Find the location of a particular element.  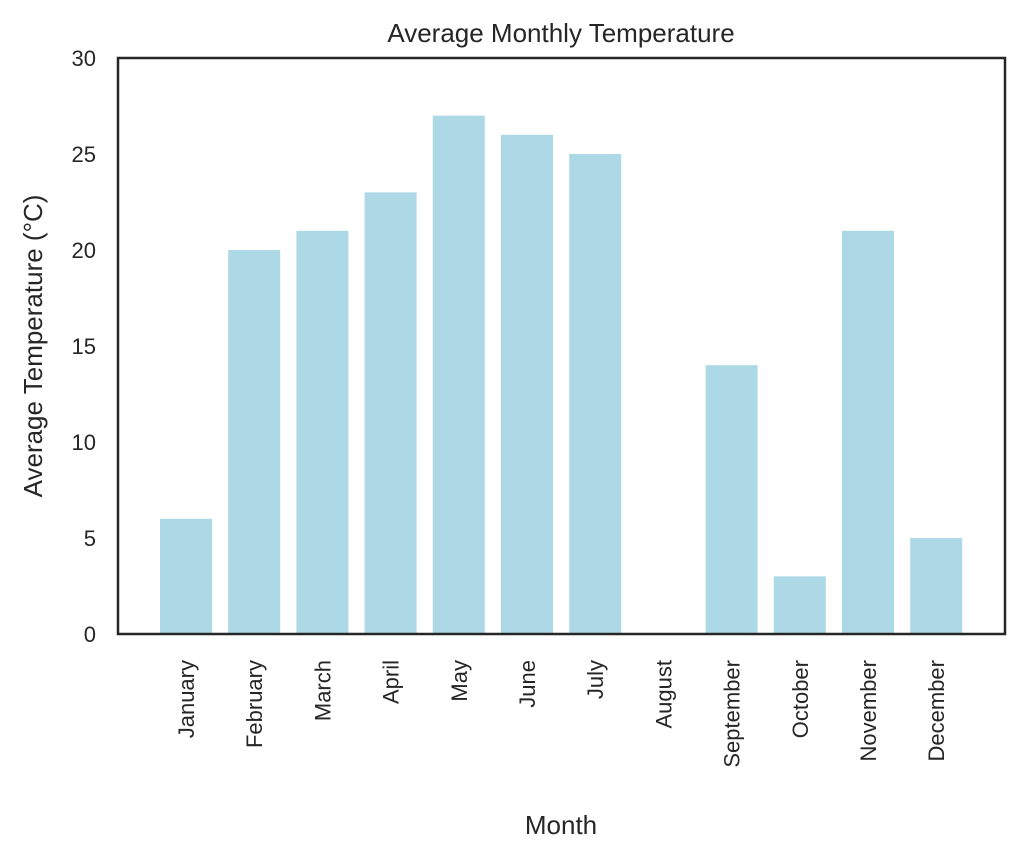

bar-november is located at coordinates (868, 432).